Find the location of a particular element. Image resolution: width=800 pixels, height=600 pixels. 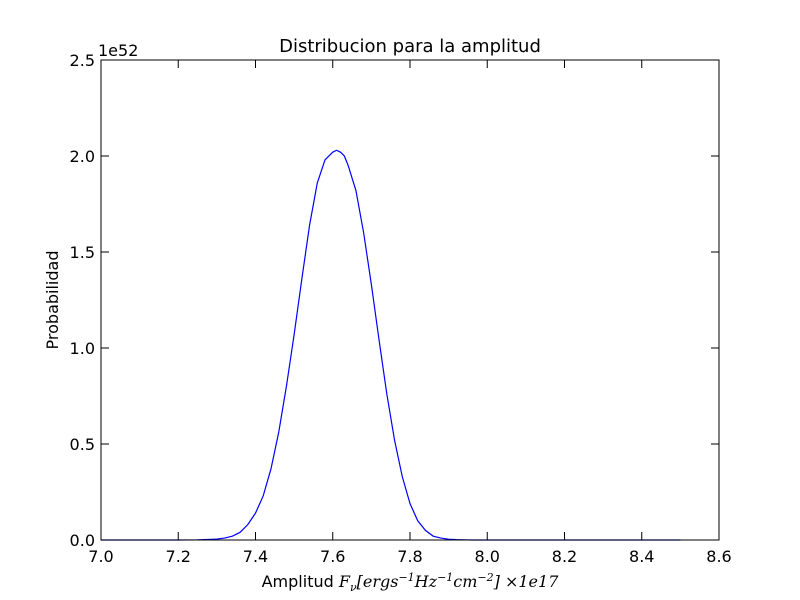

y-tick-label: 0.0 is located at coordinates (82, 540).